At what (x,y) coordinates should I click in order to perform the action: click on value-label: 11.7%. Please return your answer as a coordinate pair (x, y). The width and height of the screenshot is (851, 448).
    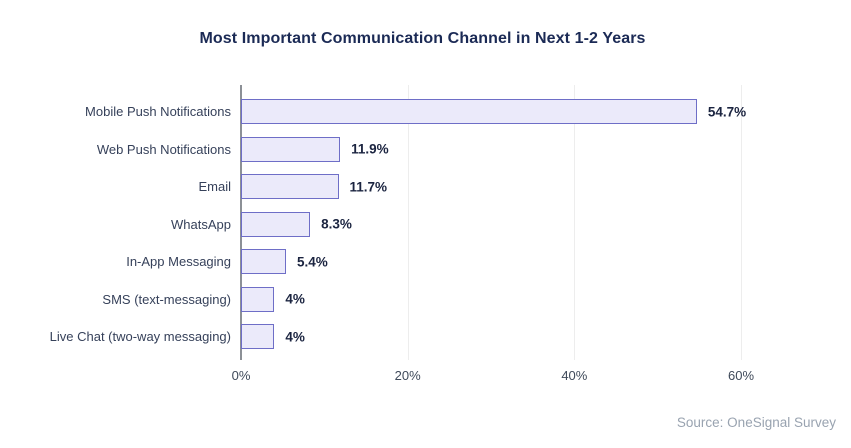
    Looking at the image, I should click on (368, 187).